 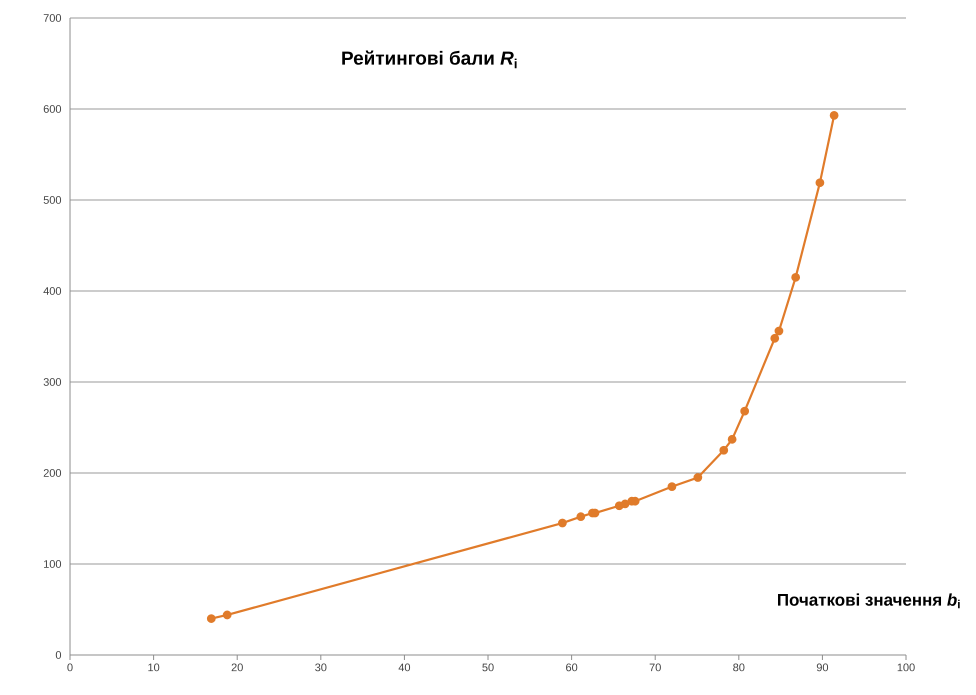 What do you see at coordinates (572, 668) in the screenshot?
I see `x-tick-label: 60` at bounding box center [572, 668].